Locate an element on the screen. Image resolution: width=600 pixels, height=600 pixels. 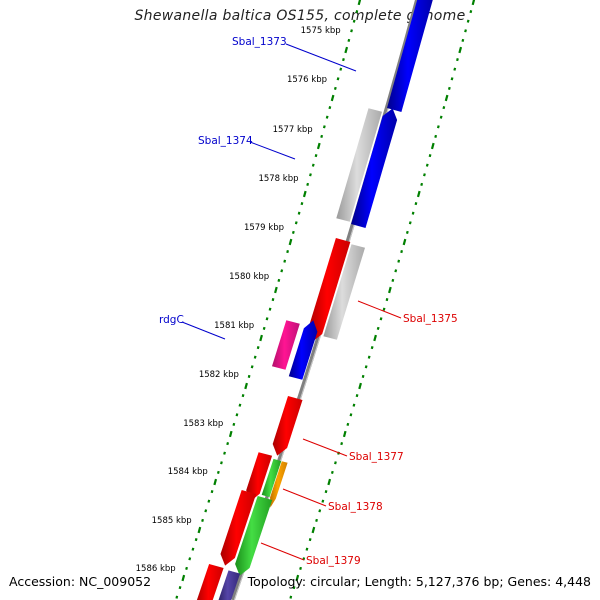
accession-text: Accession: NC_009052 is located at coordinates (80, 581).